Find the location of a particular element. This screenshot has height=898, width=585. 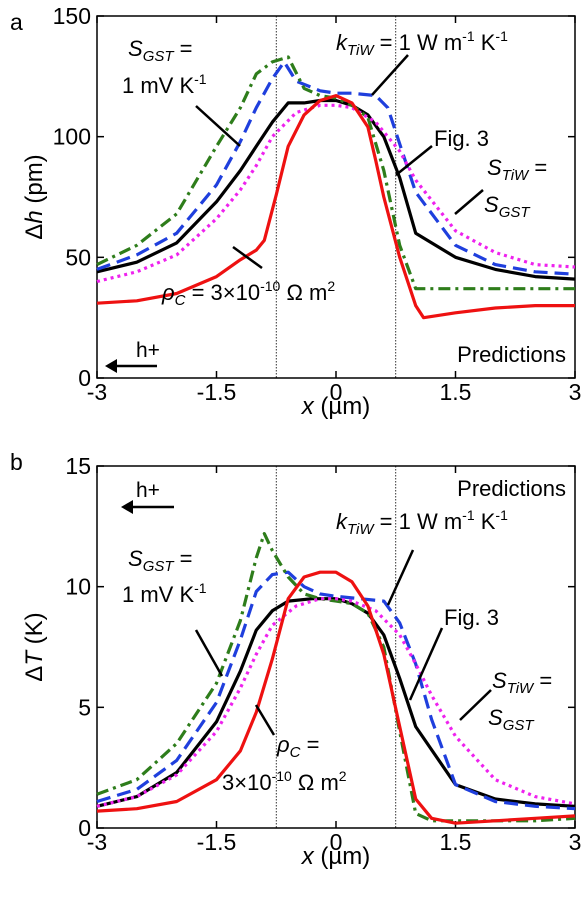

y-tick-label: 5 is located at coordinates (84, 707).